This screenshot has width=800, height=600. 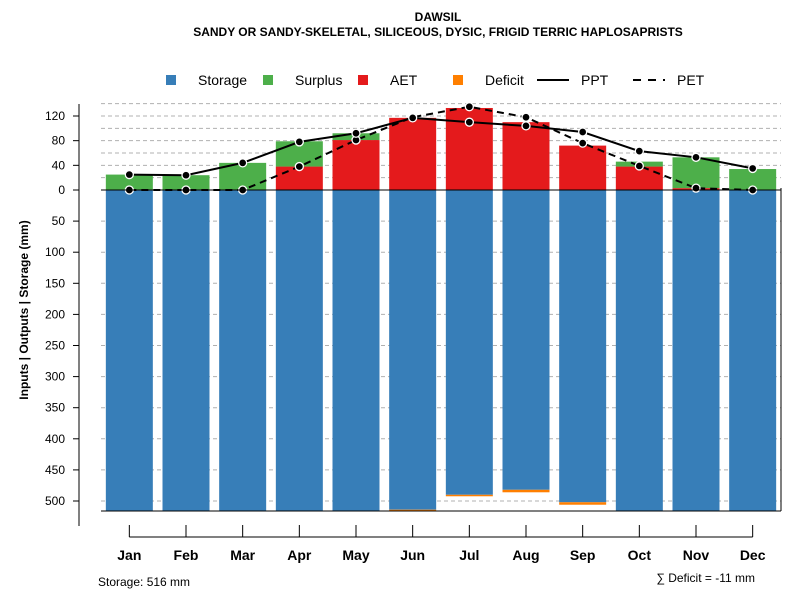 What do you see at coordinates (55, 116) in the screenshot?
I see `y-tick-label: 120` at bounding box center [55, 116].